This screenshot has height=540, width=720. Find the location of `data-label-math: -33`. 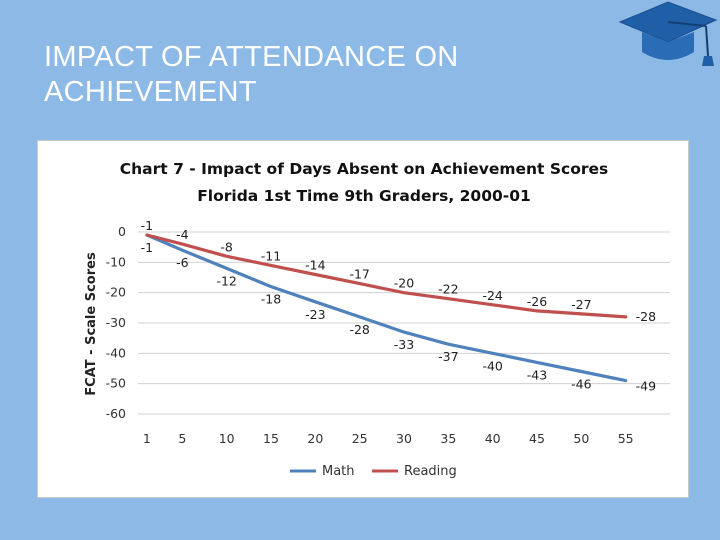

data-label-math: -33 is located at coordinates (404, 344).